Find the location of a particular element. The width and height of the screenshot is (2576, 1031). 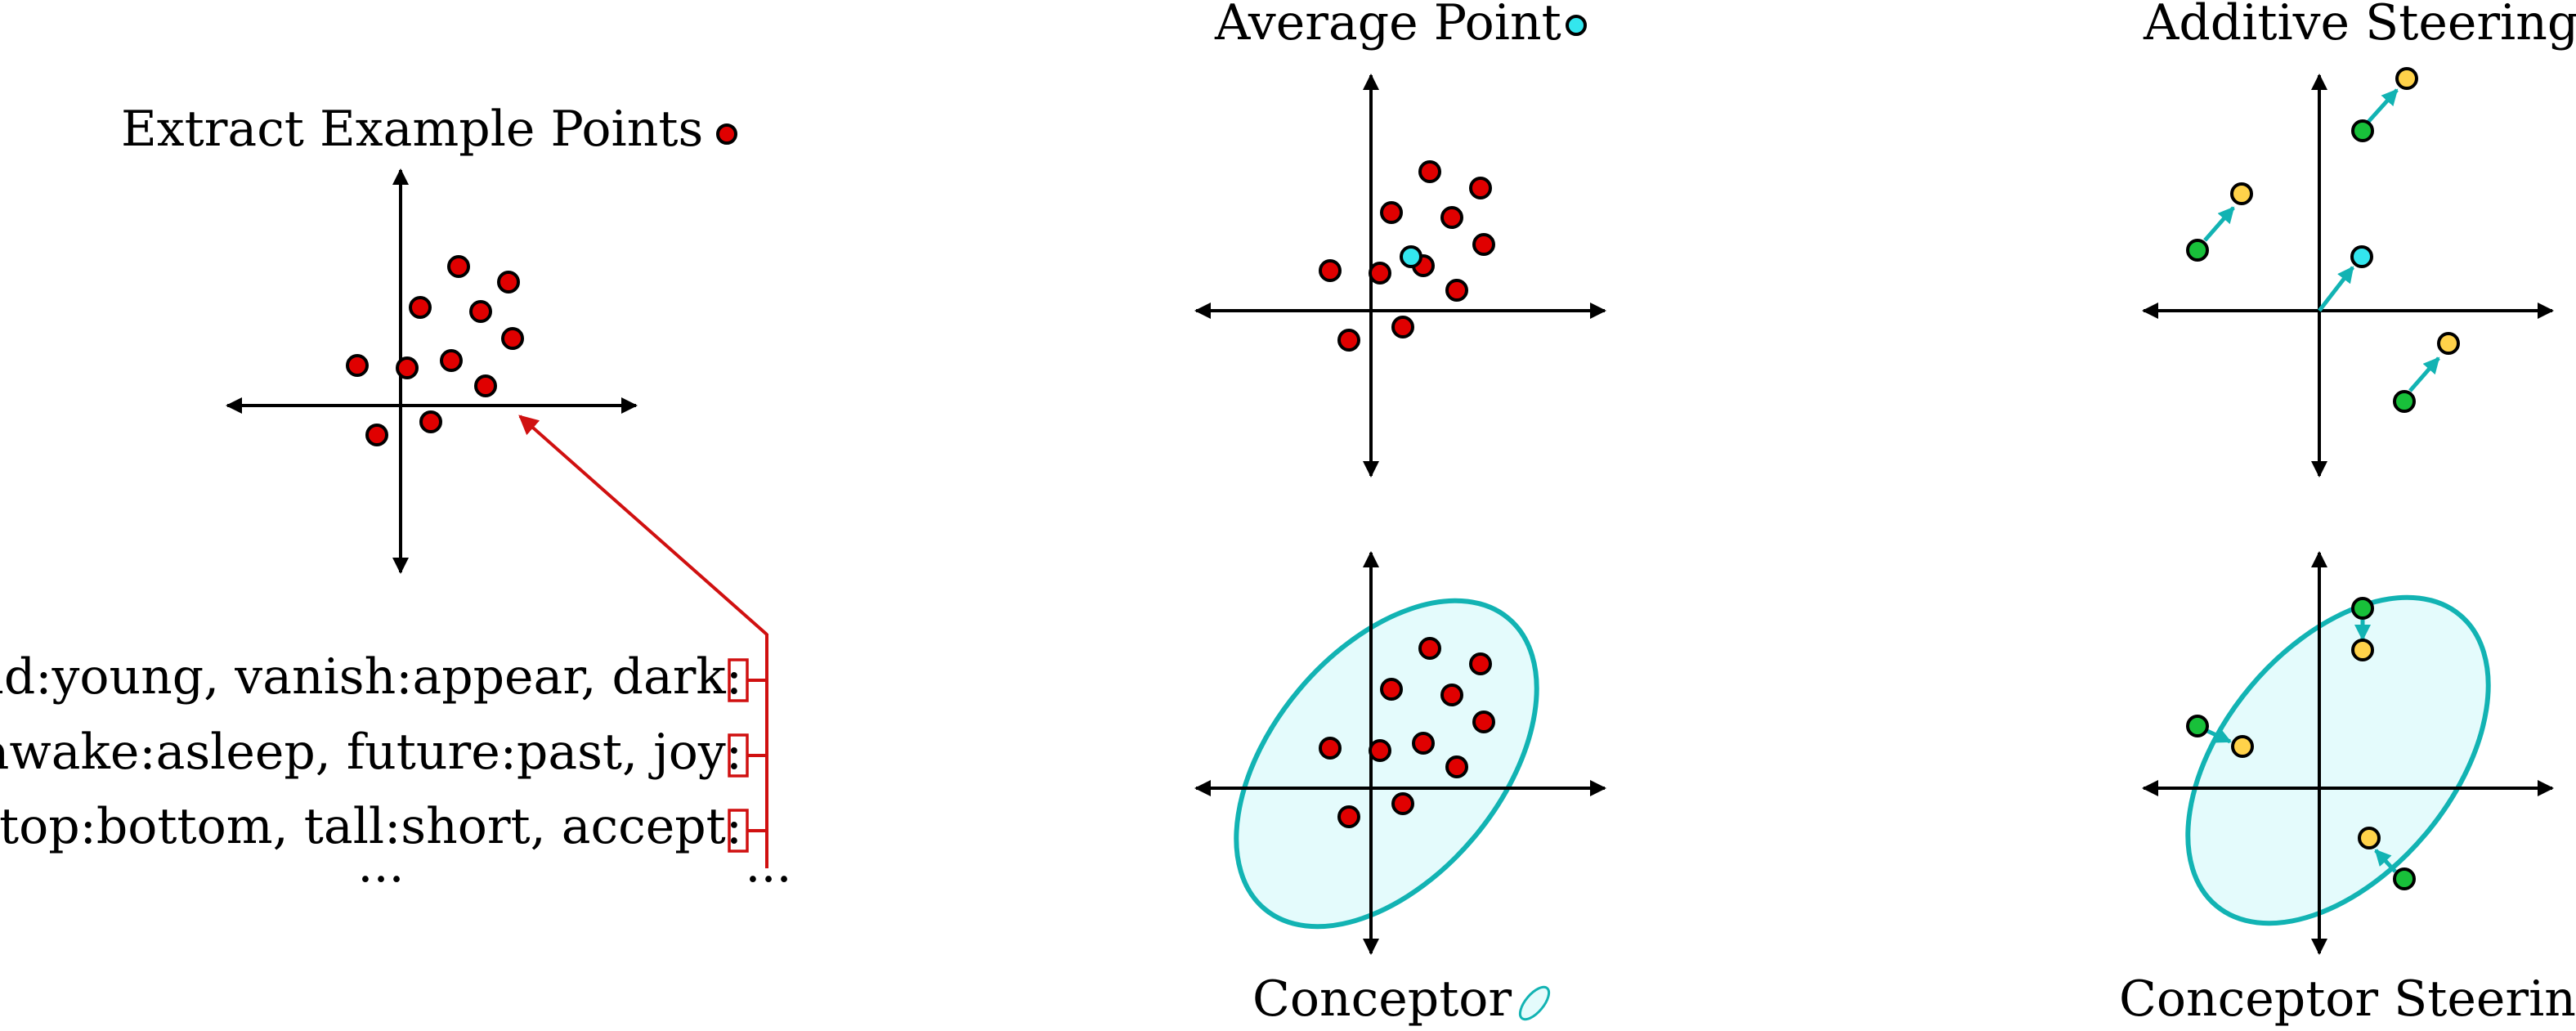

cyan-point-icon is located at coordinates (1576, 25).